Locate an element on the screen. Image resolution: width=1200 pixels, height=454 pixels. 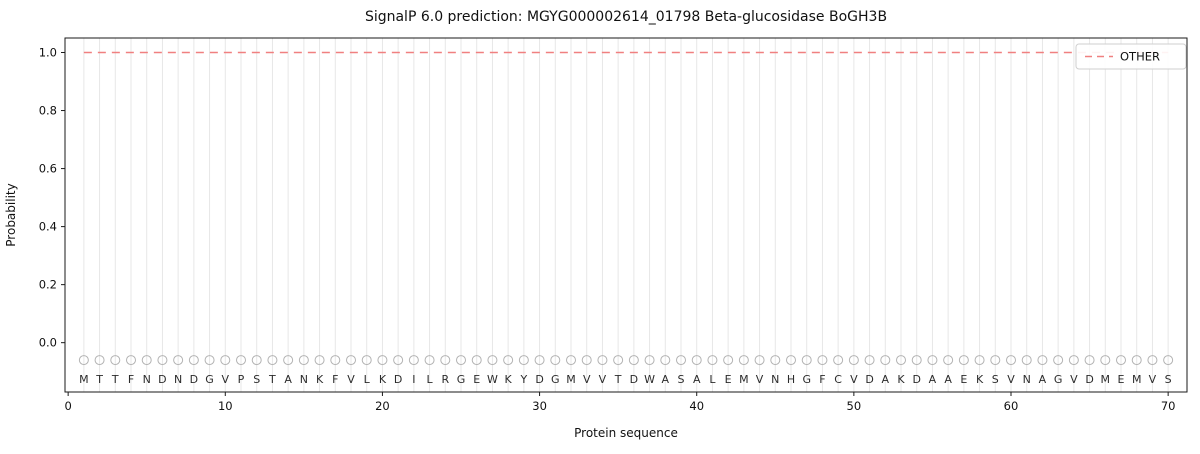
x-tick-label: 30 is located at coordinates (539, 406).